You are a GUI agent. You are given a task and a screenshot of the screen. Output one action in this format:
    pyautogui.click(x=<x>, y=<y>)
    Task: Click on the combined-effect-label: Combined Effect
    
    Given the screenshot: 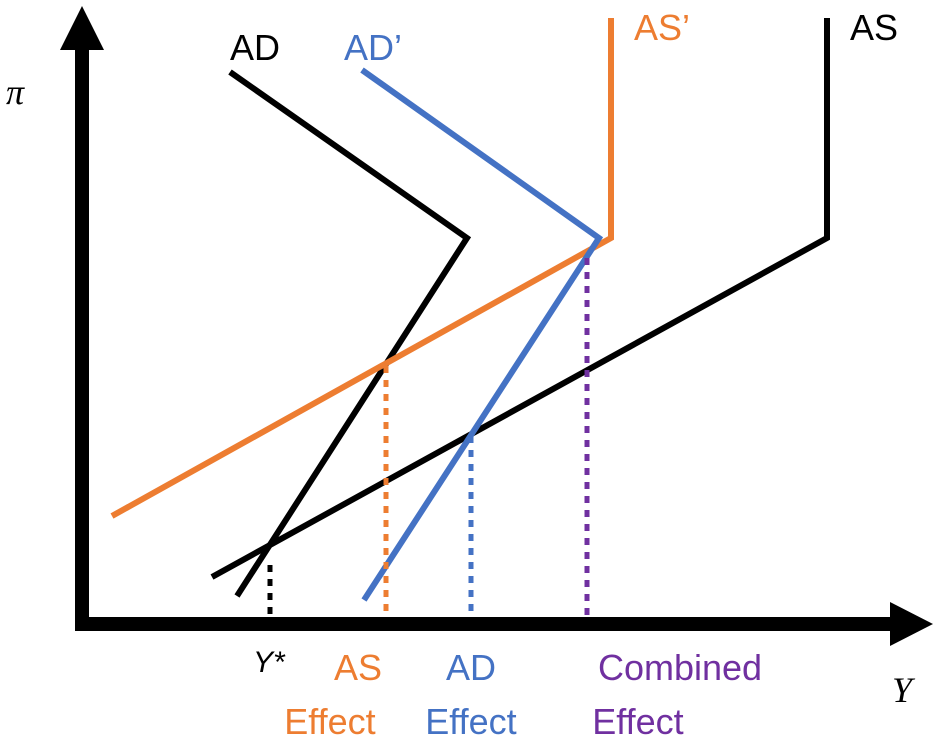 What is the action you would take?
    pyautogui.click(x=677, y=693)
    